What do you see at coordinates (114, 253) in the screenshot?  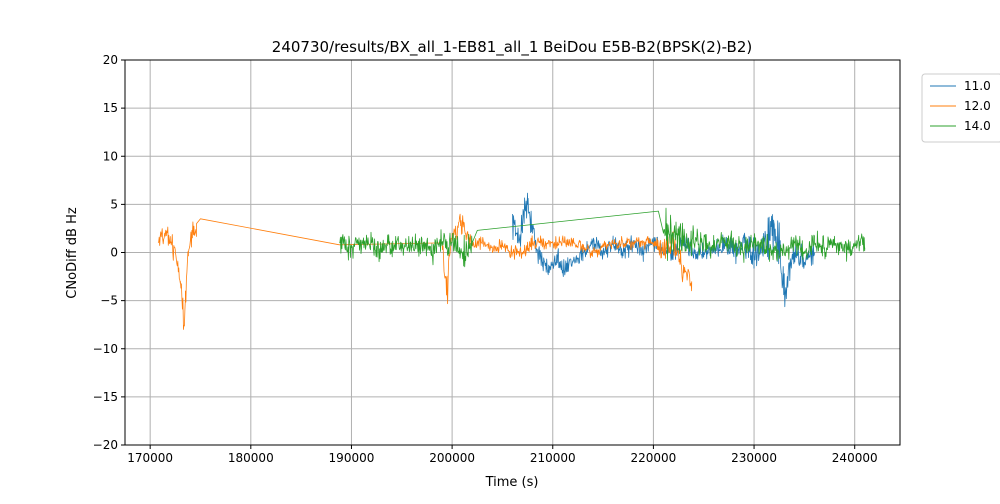 I see `y-tick-label: 0` at bounding box center [114, 253].